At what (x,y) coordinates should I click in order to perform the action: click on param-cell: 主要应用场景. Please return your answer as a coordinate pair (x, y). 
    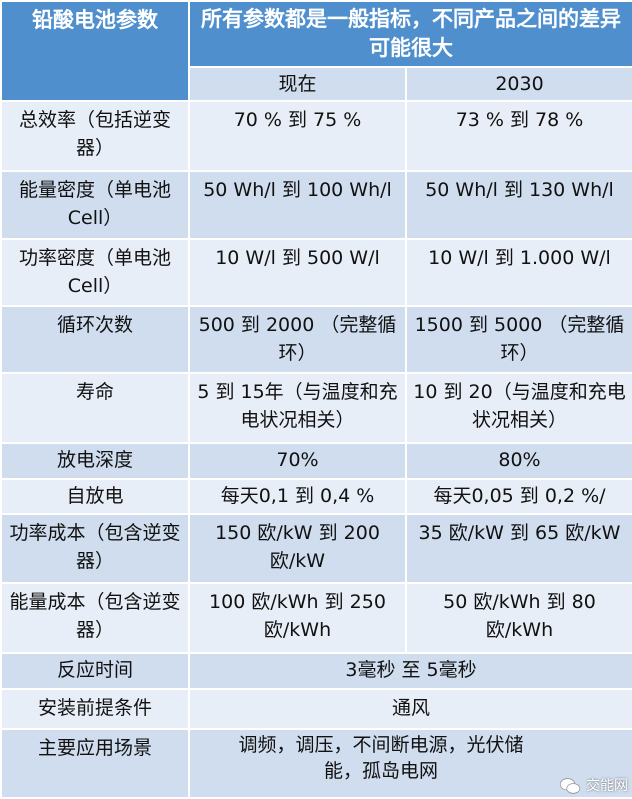
    Looking at the image, I should click on (95, 763).